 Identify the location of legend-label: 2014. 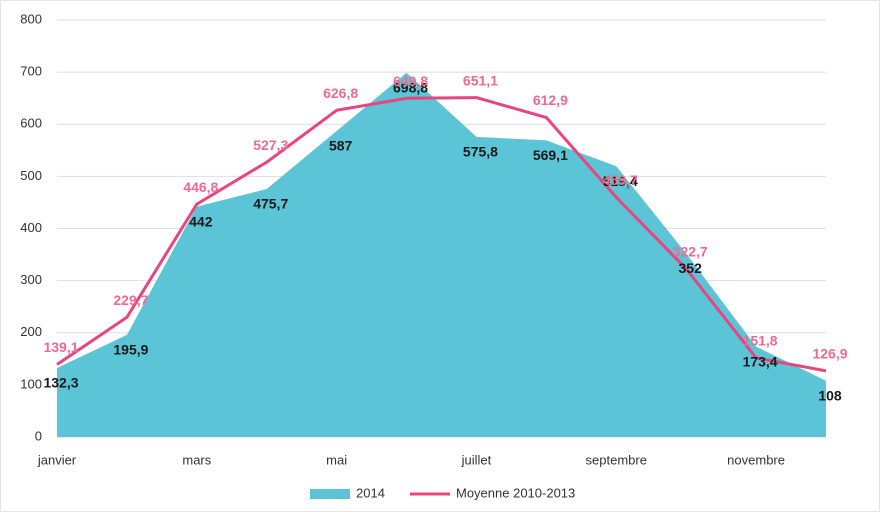
(370, 492).